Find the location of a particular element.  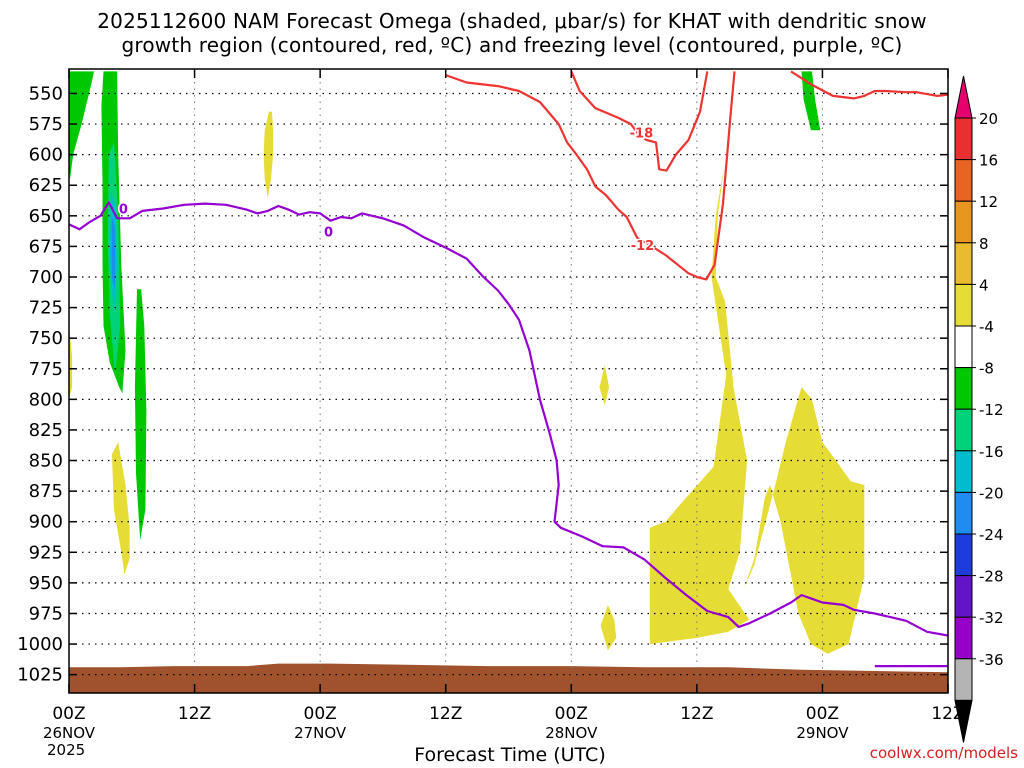

contour-label: -18 is located at coordinates (642, 134).